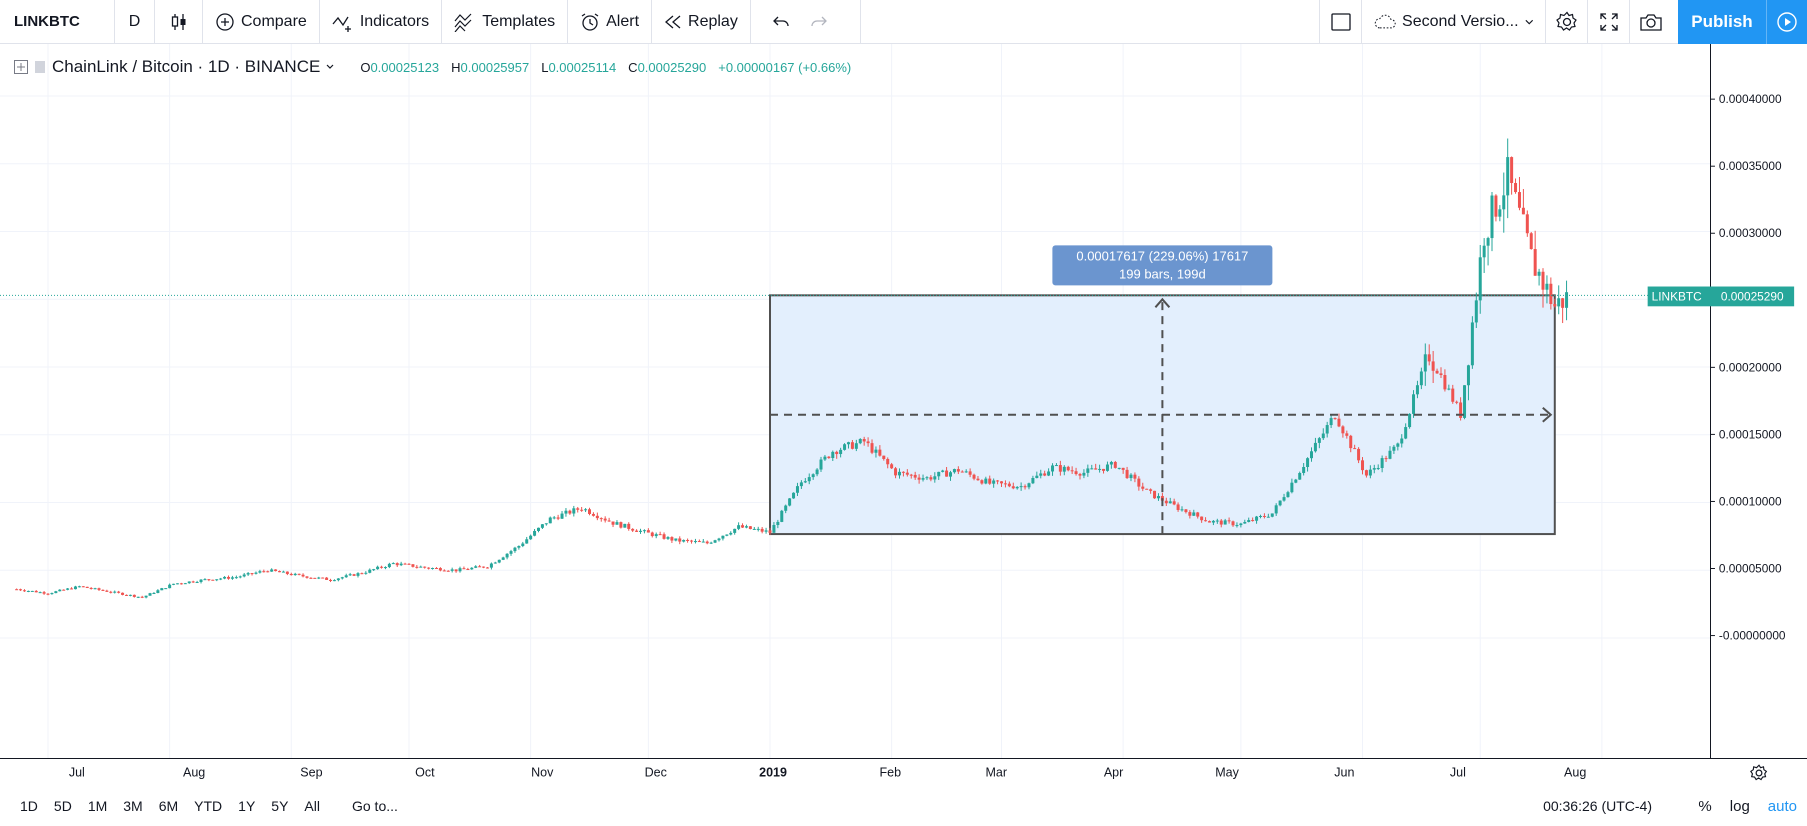 This screenshot has width=1807, height=826. What do you see at coordinates (208, 806) in the screenshot?
I see `range-ytd-button: YTD` at bounding box center [208, 806].